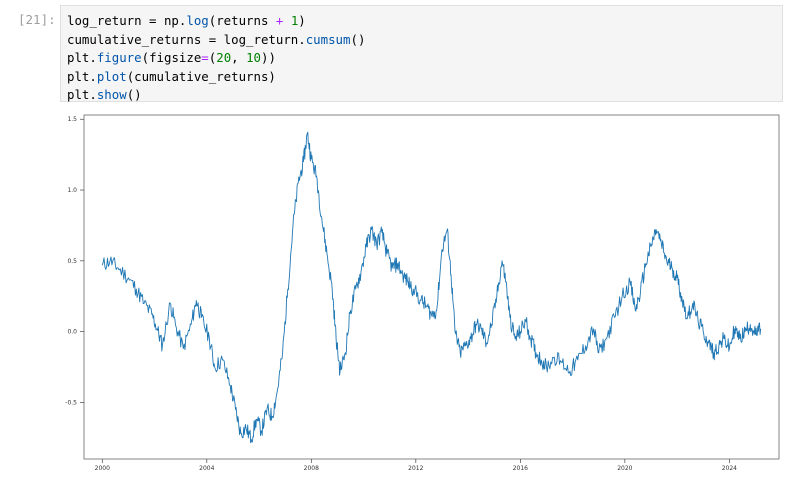  Describe the element at coordinates (71, 402) in the screenshot. I see `y-tick-label: -0.5` at that location.